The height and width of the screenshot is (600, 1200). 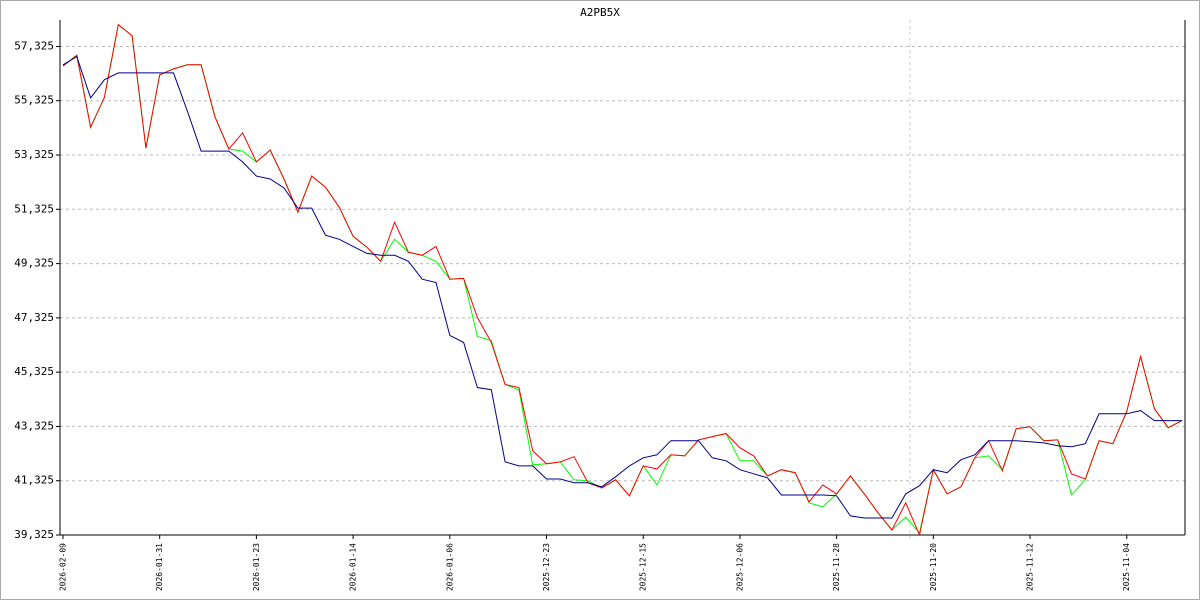 What do you see at coordinates (836, 567) in the screenshot?
I see `x-tick-label: 2025-11-28` at bounding box center [836, 567].